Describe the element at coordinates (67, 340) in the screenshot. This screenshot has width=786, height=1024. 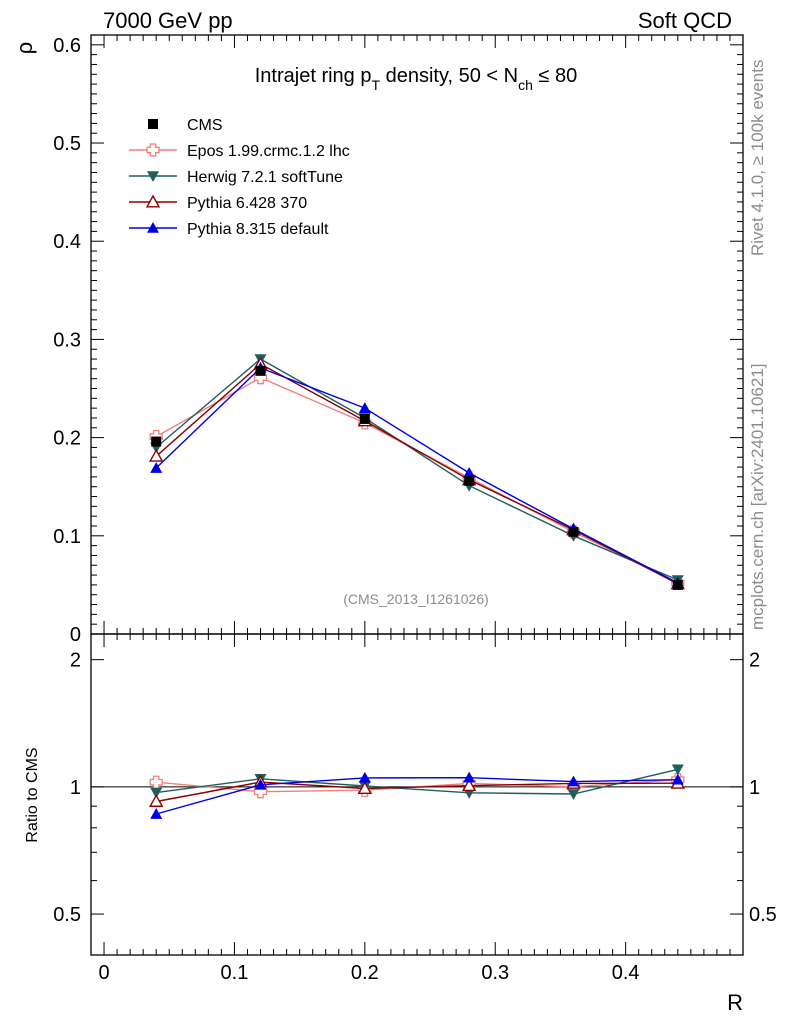
I see `y-tick-label: 0.3` at that location.